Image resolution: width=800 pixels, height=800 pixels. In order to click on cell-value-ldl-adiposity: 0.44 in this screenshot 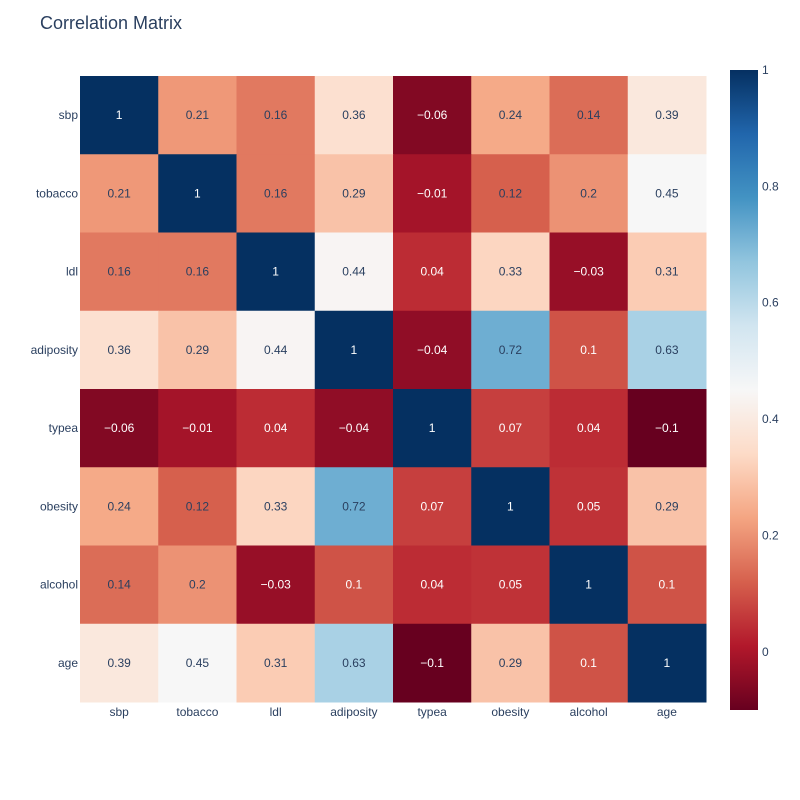, I will do `click(354, 272)`.